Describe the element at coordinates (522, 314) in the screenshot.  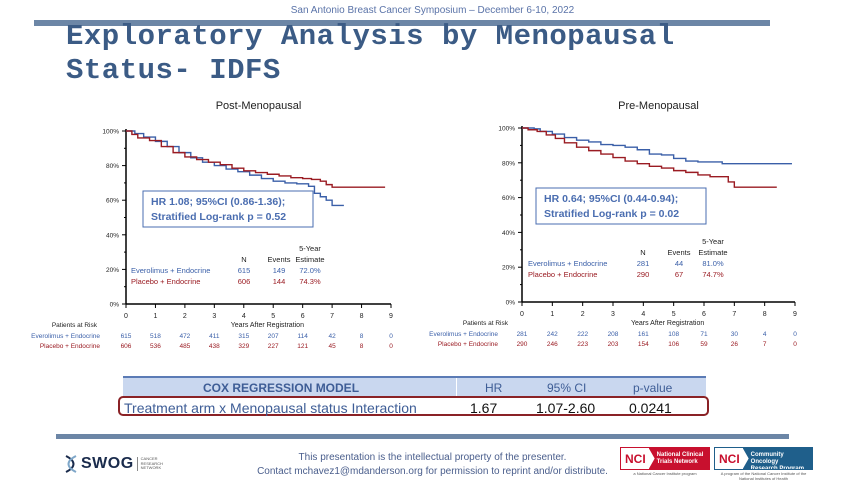
I see `x-tick-label: 0` at that location.